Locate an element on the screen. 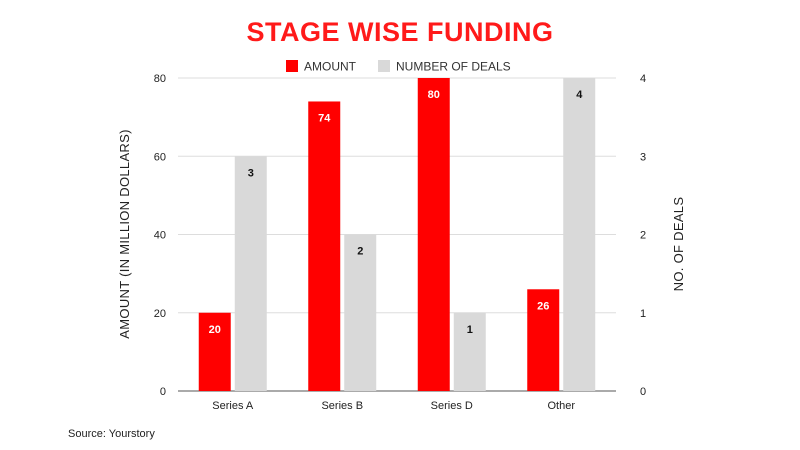  right-axis-ticks: 0 1 2 3 4 is located at coordinates (643, 235).